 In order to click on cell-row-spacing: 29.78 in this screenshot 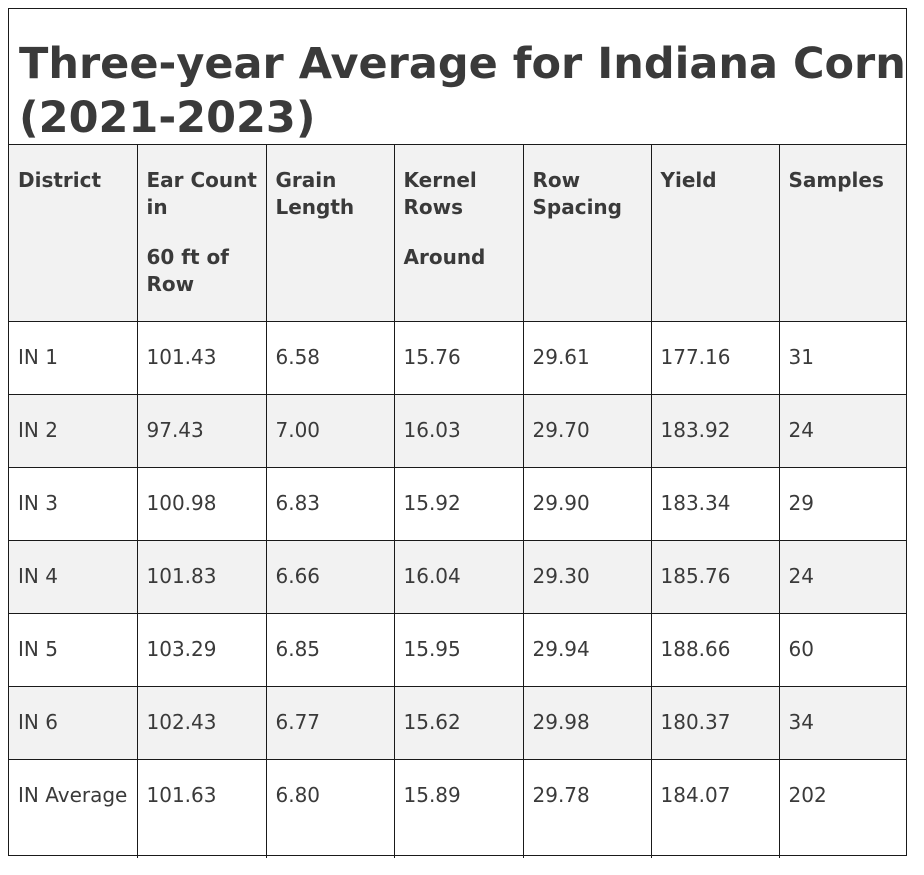, I will do `click(587, 808)`.